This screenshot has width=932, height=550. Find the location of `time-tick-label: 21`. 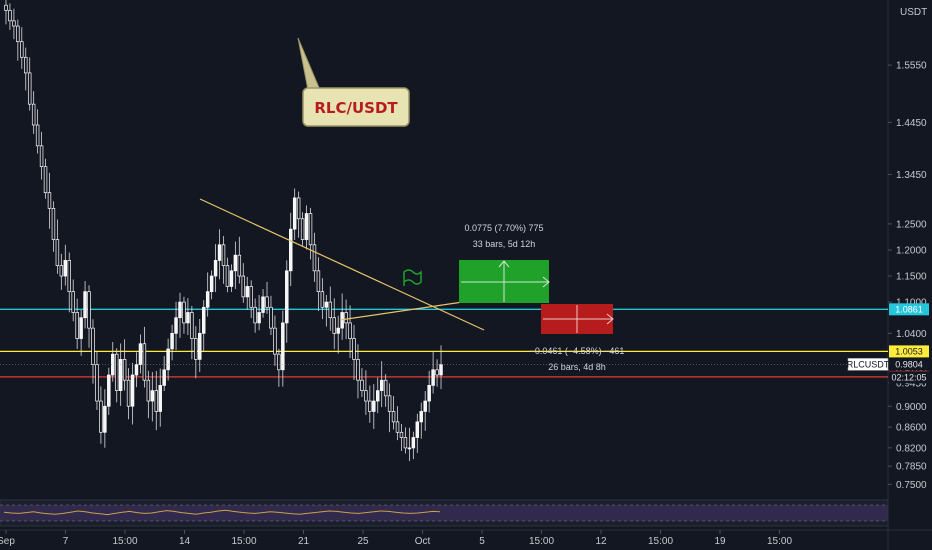

time-tick-label: 21 is located at coordinates (304, 541).